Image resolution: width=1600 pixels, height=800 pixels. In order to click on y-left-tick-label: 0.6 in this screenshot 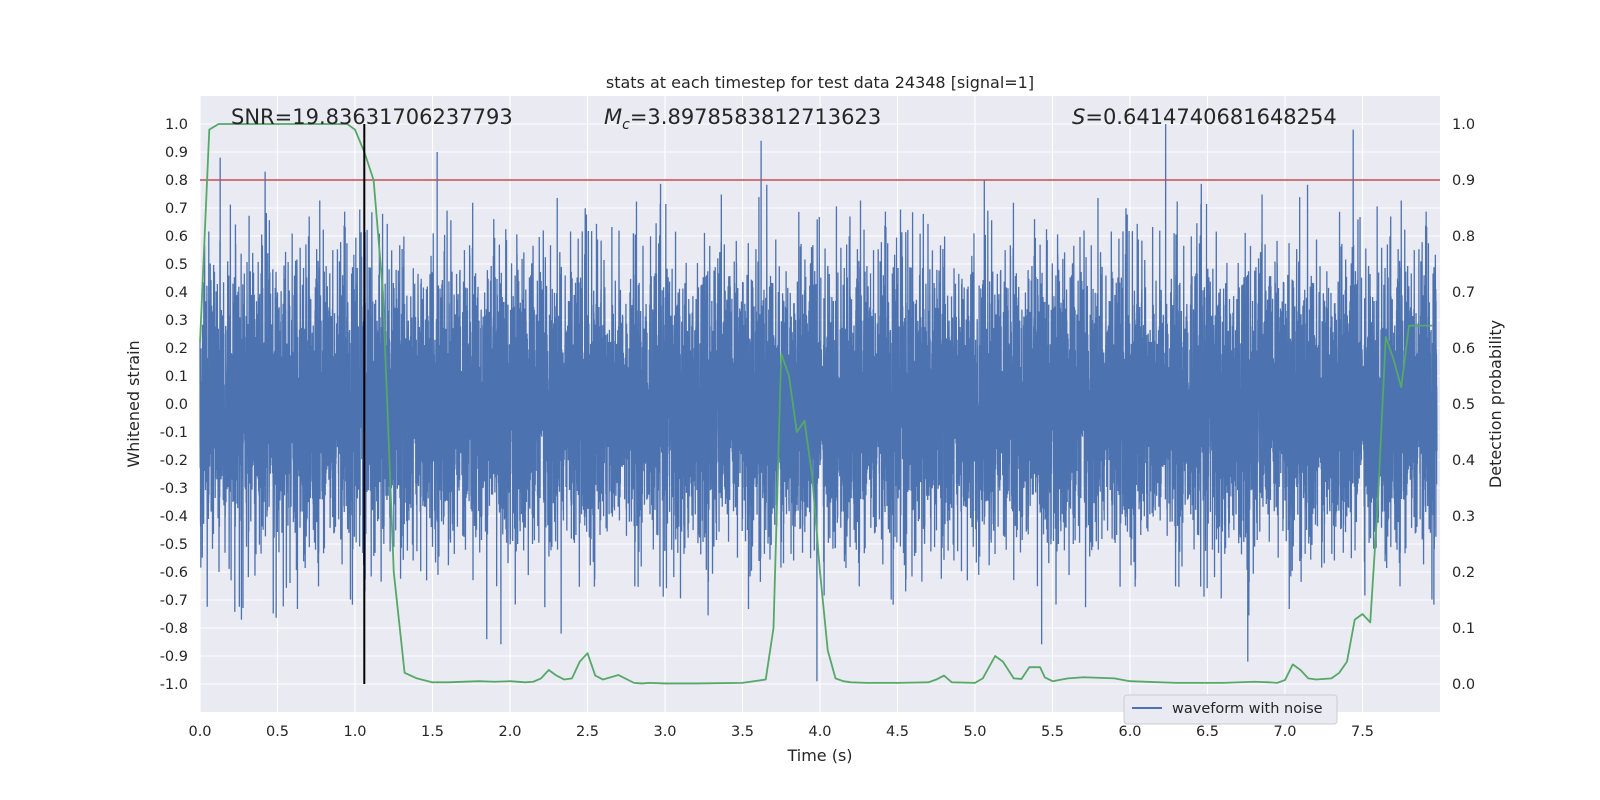, I will do `click(176, 237)`.